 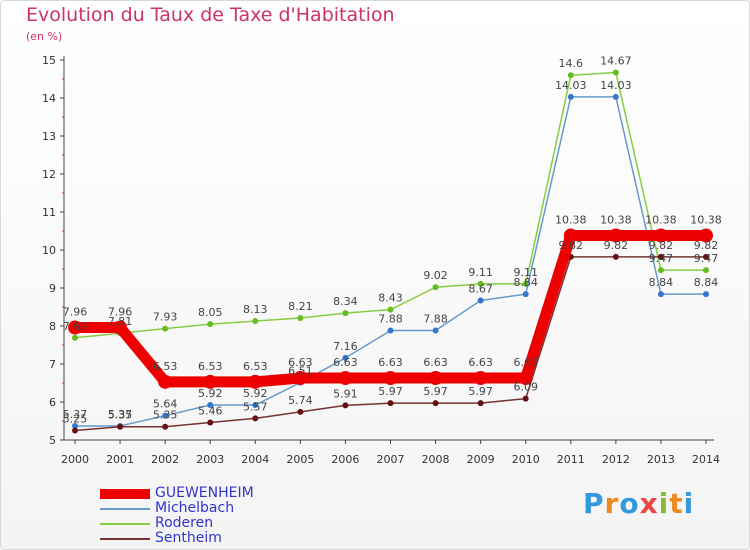 I want to click on y-tick-label: 15, so click(x=49, y=60).